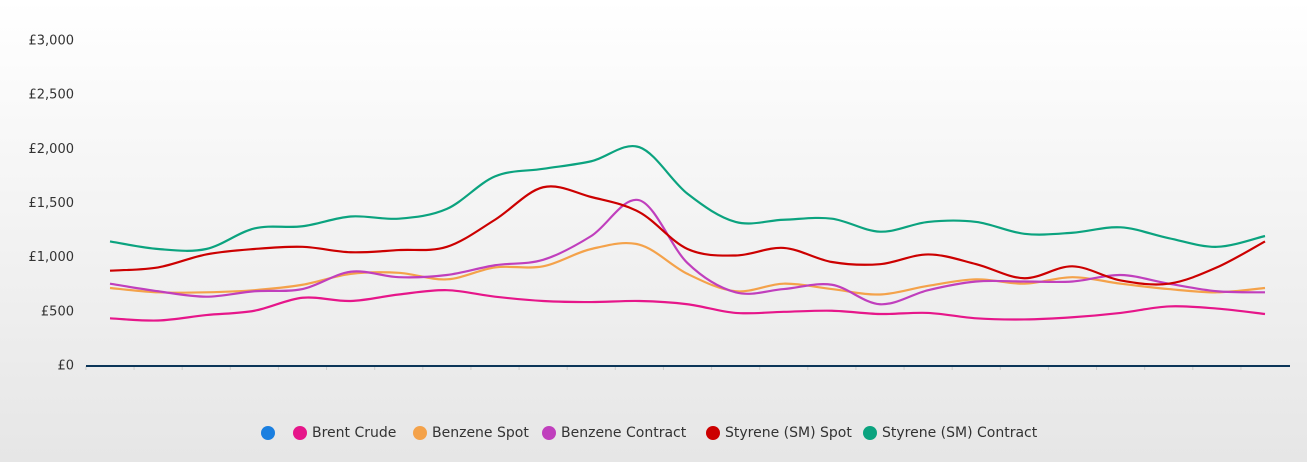 The height and width of the screenshot is (462, 1307). Describe the element at coordinates (52, 257) in the screenshot. I see `y-tick-label: £1,000` at that location.